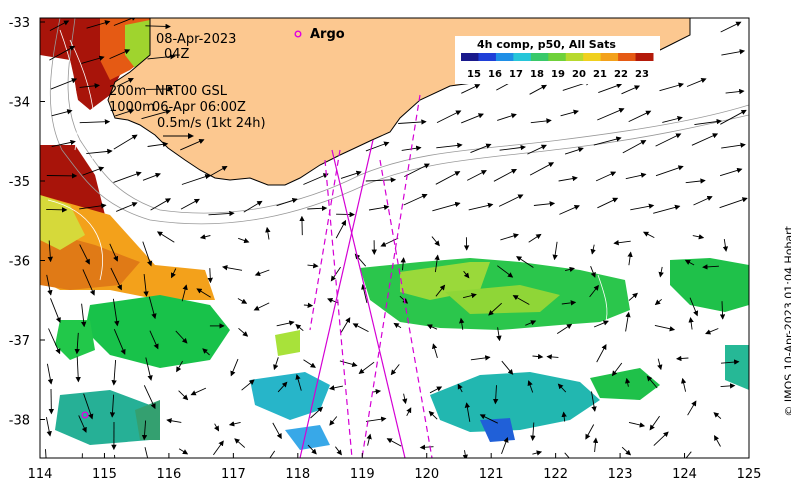 The image size is (791, 492). I want to click on date-label: 08-Apr-2023, so click(196, 39).